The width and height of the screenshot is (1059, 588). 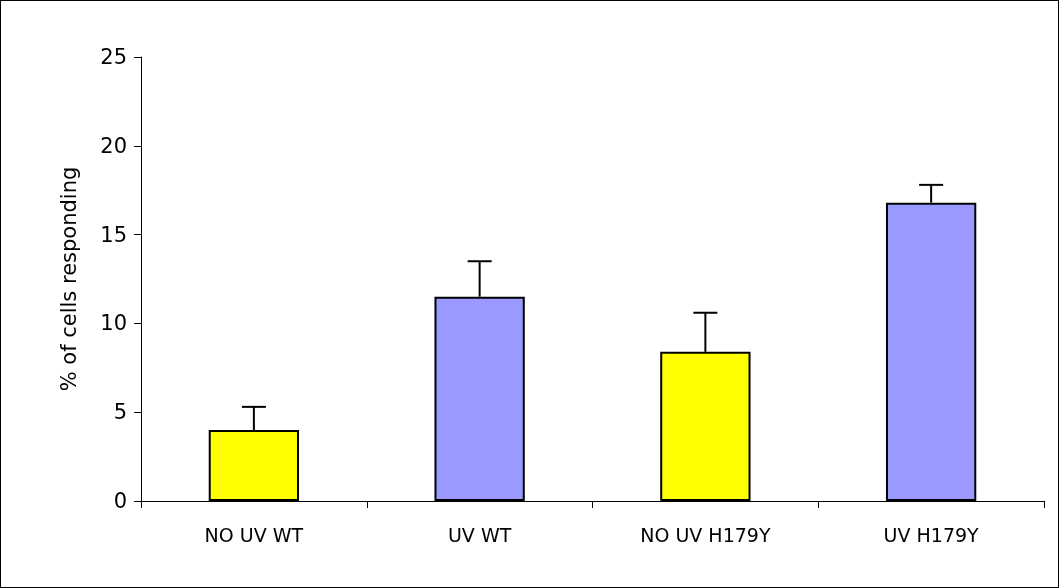 What do you see at coordinates (113, 145) in the screenshot?
I see `y-tick-label: 20` at bounding box center [113, 145].